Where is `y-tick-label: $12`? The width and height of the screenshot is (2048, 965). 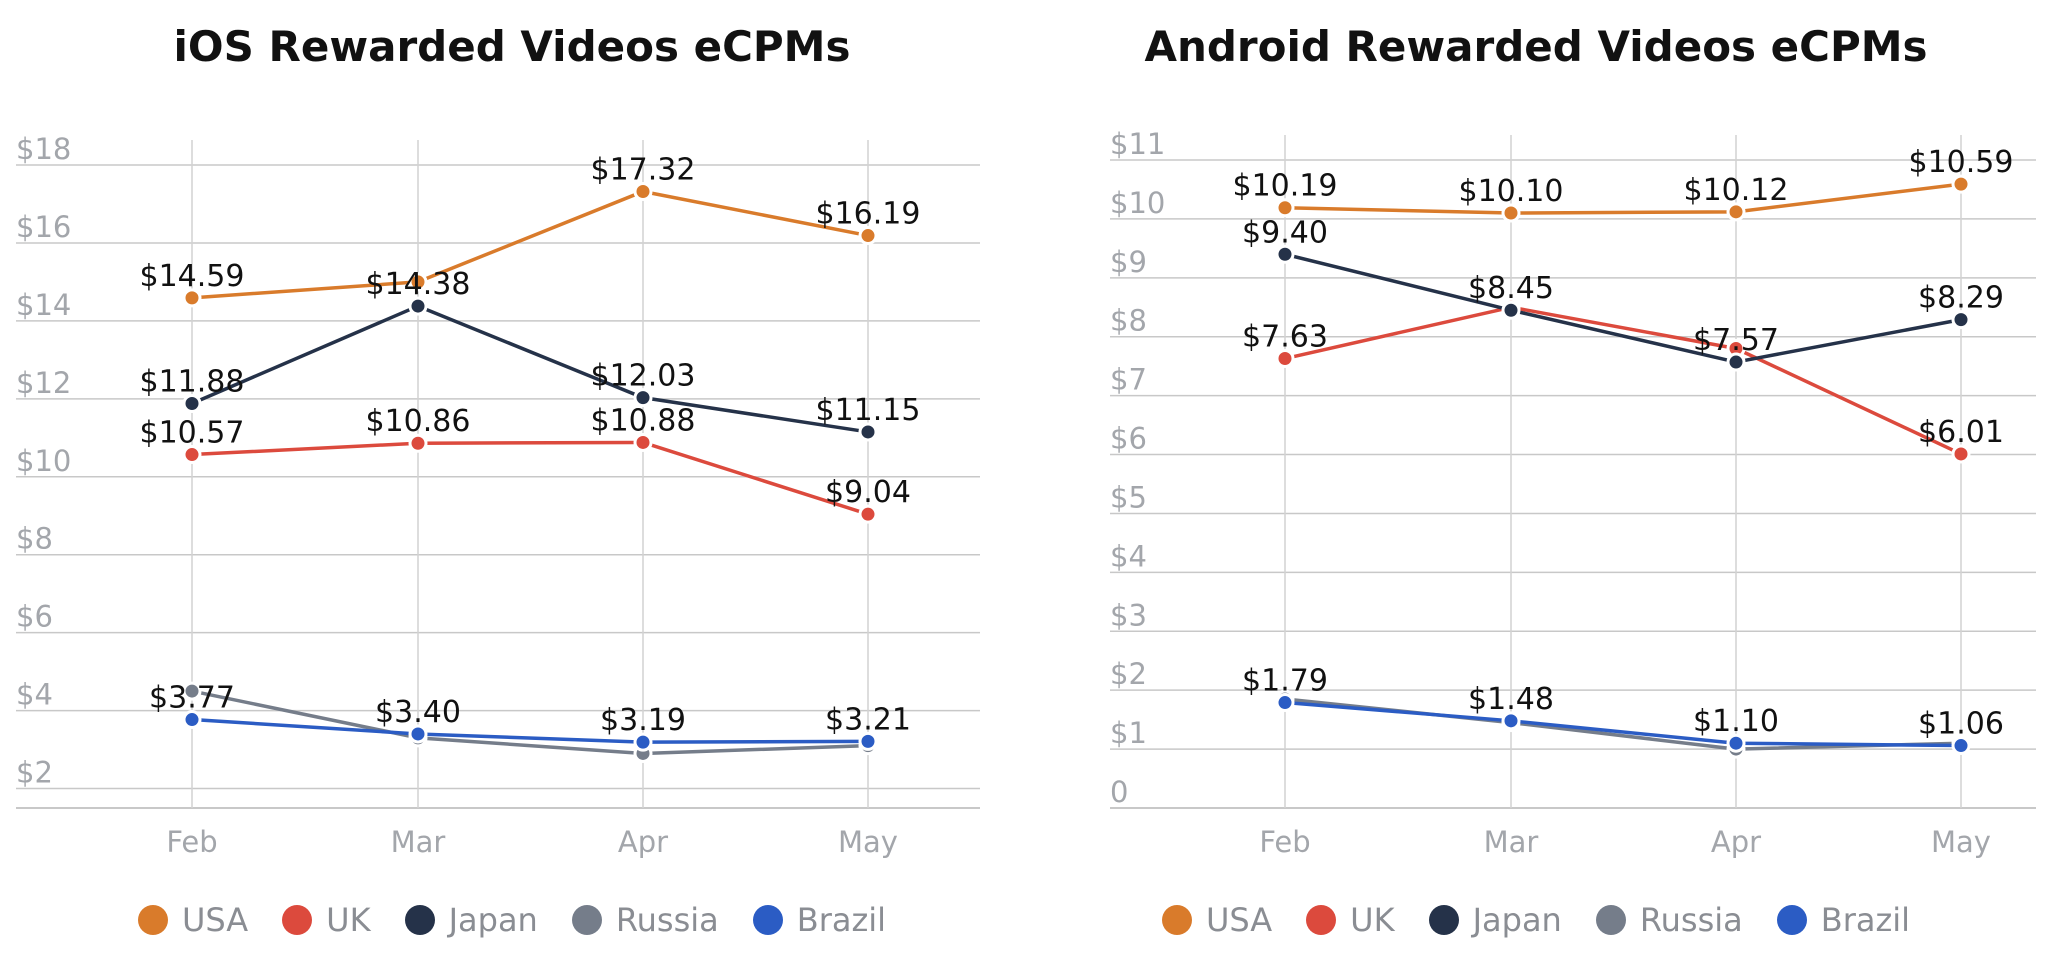
y-tick-label: $12 is located at coordinates (43, 383).